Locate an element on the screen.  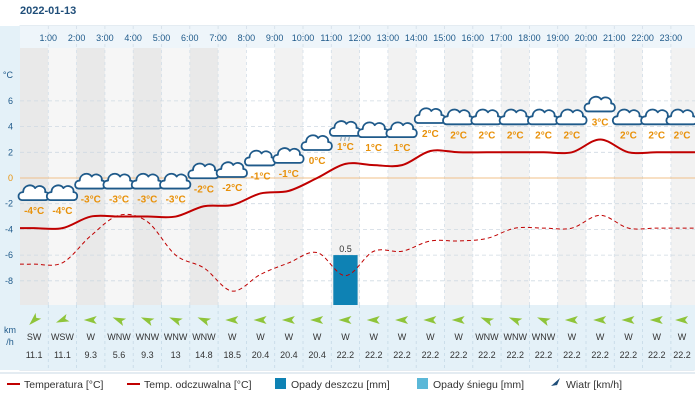
wind-speed: 20.4 is located at coordinates (261, 355).